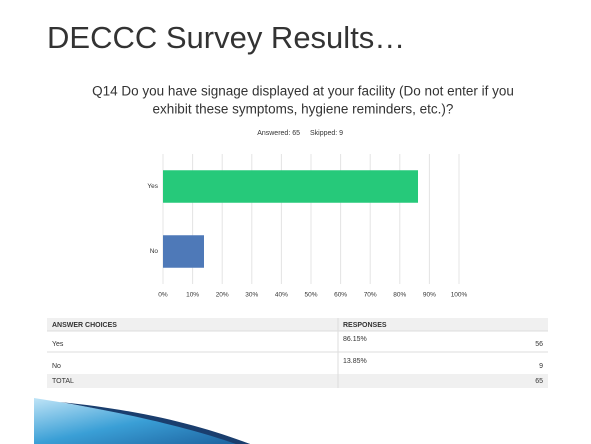 The height and width of the screenshot is (444, 591). I want to click on count: 56, so click(539, 344).